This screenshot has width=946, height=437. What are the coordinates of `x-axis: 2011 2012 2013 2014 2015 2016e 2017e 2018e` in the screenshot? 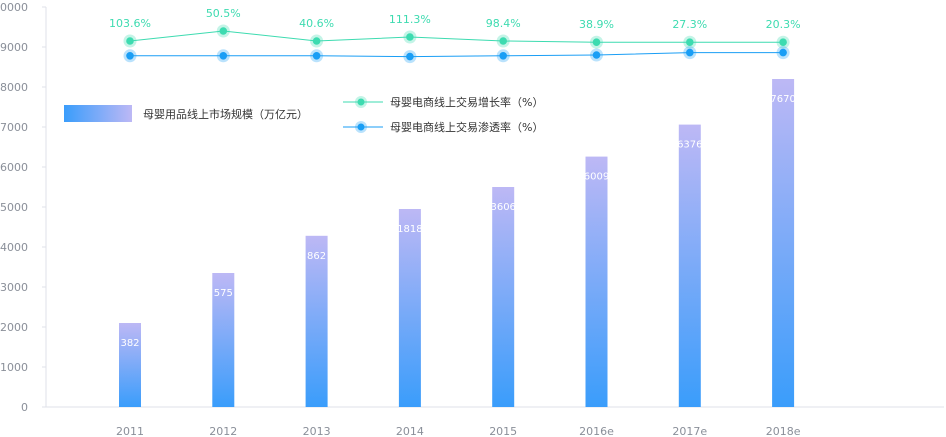 It's located at (495, 421).